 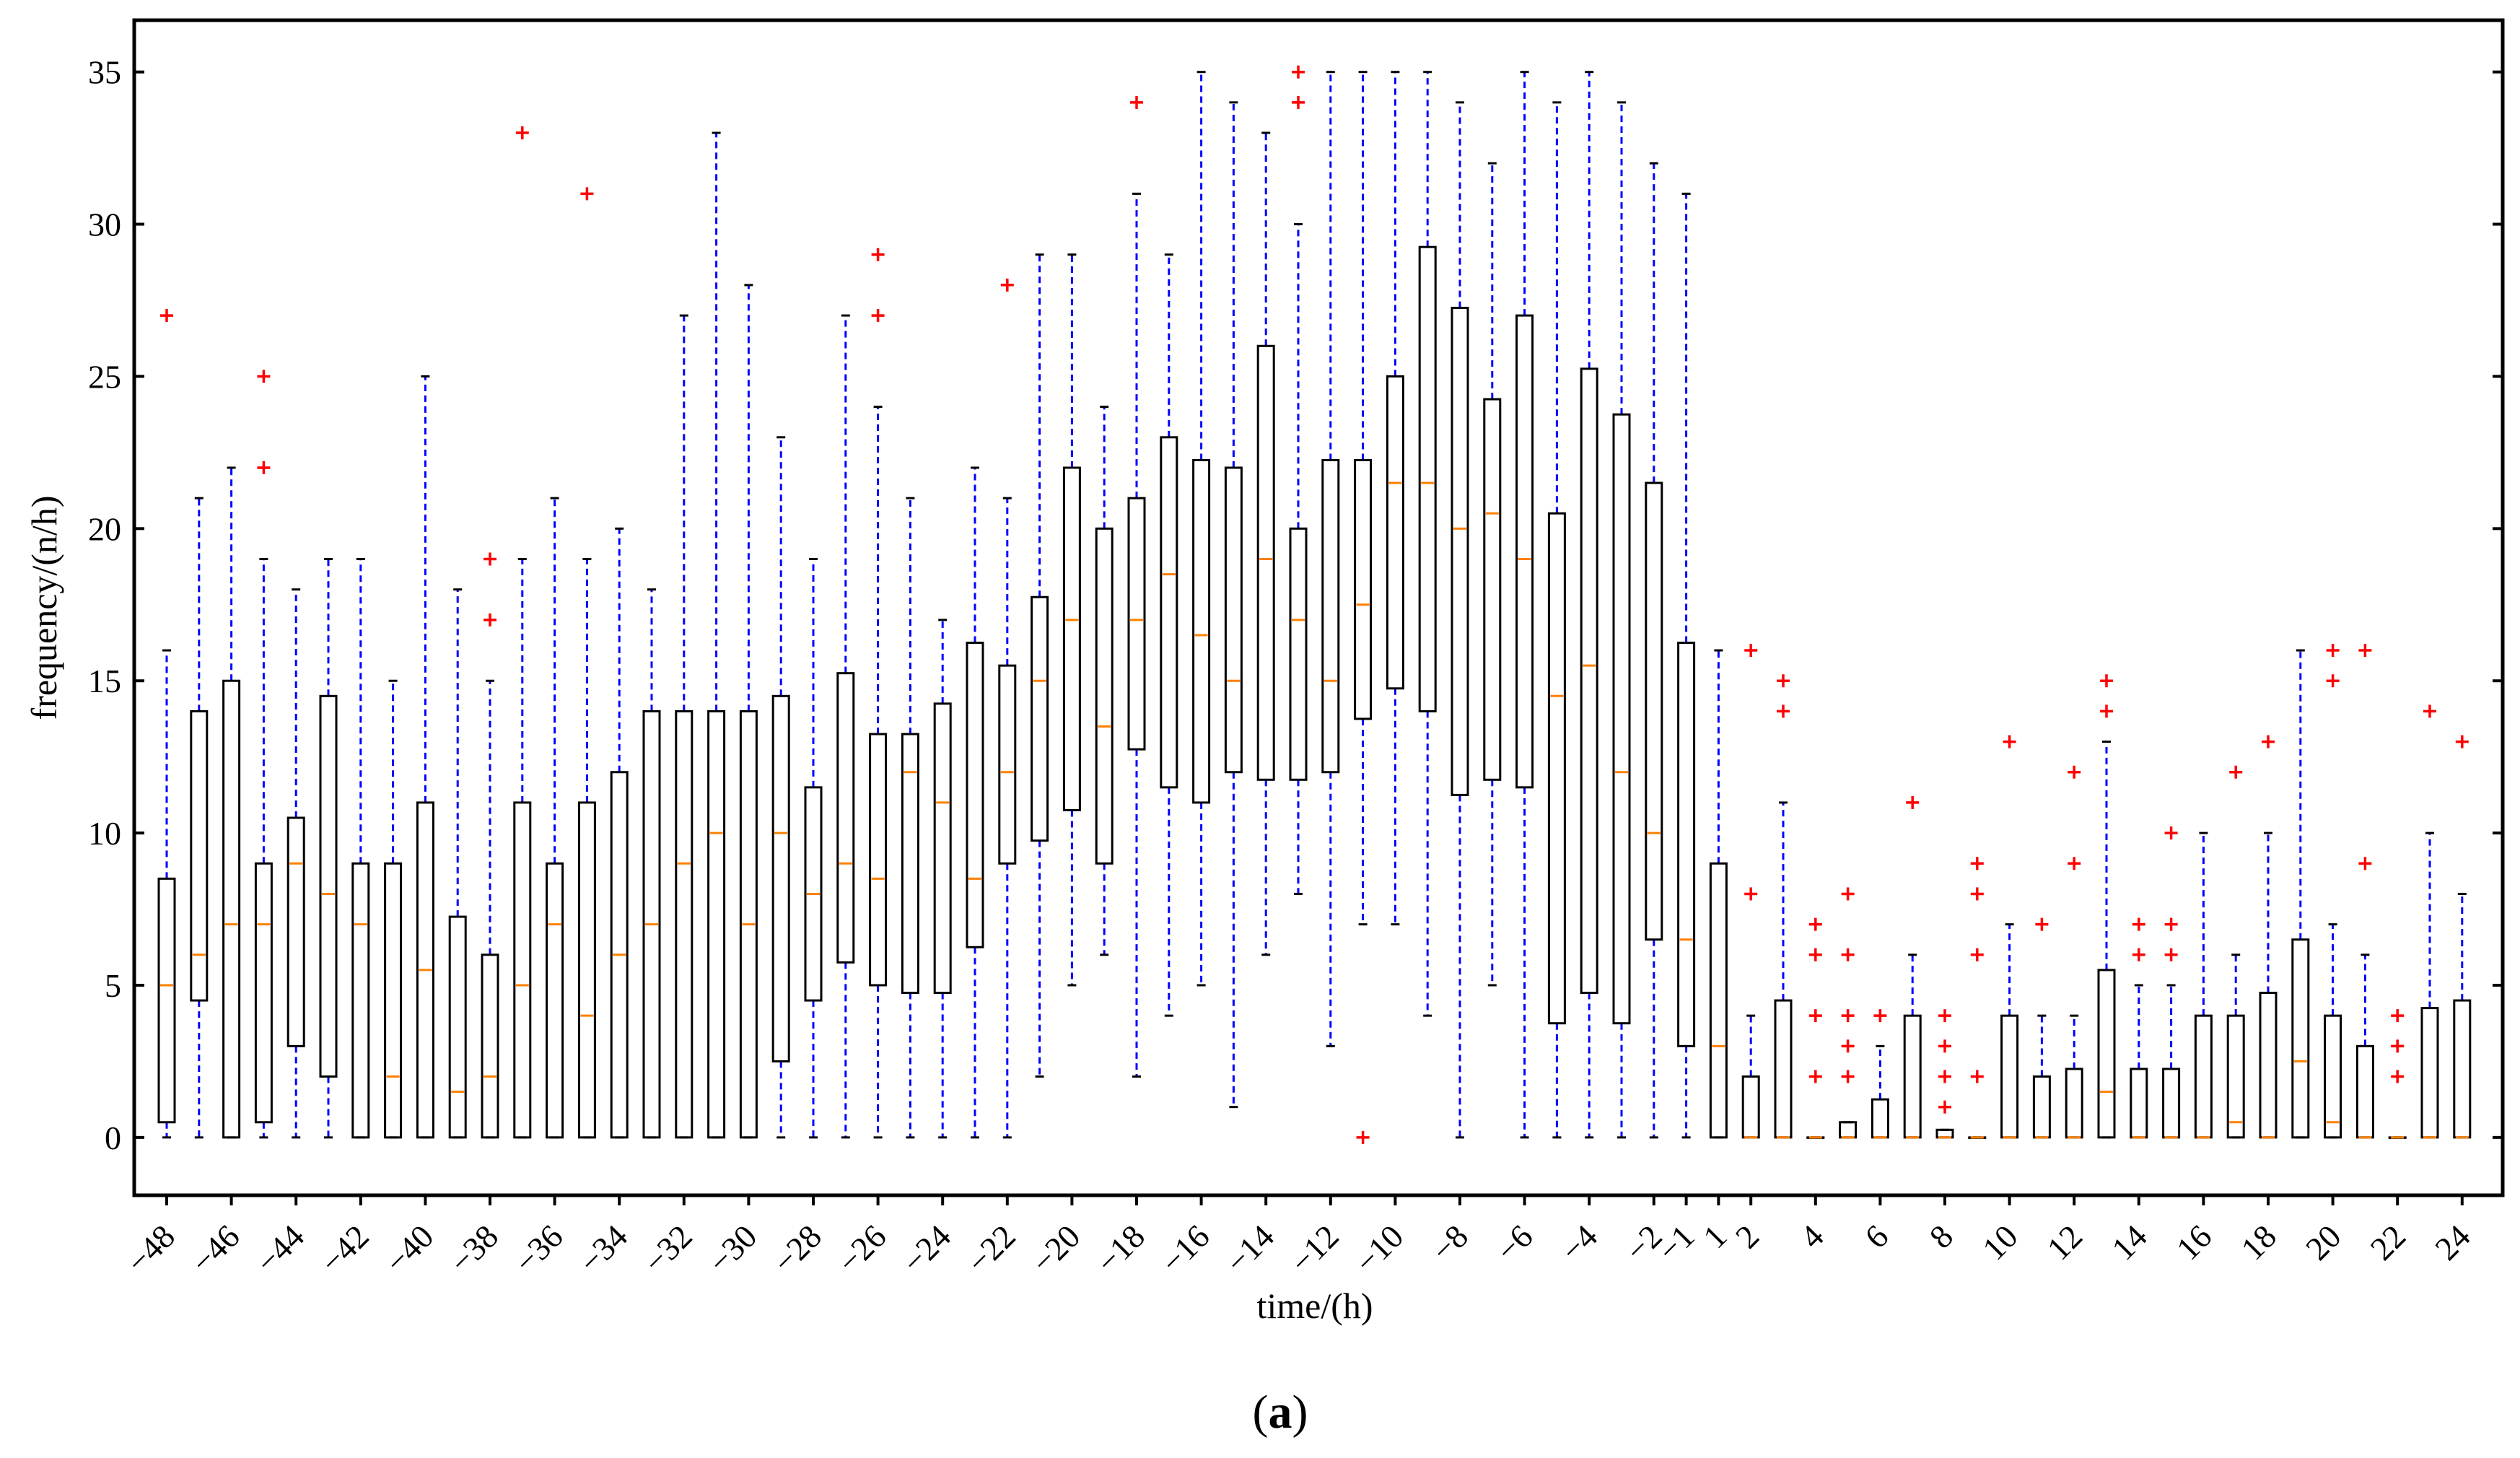 I want to click on y-tick-label: 15, so click(x=104, y=681).